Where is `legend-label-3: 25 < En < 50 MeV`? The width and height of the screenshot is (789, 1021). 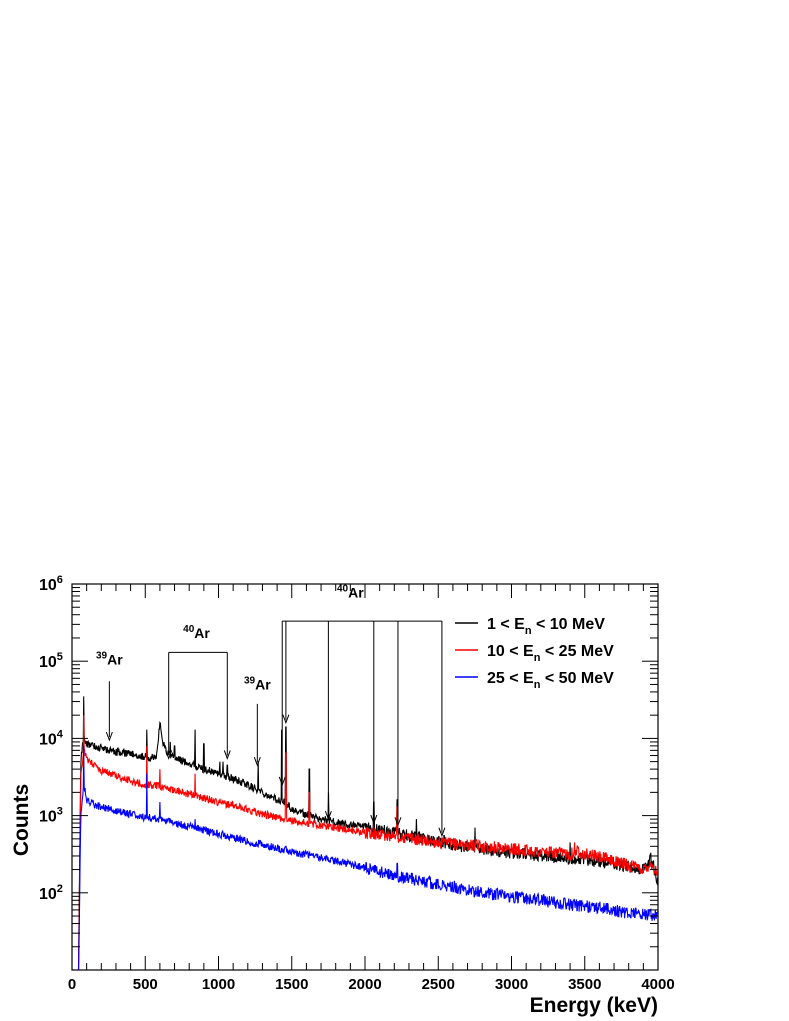
legend-label-3: 25 < En < 50 MeV is located at coordinates (550, 680).